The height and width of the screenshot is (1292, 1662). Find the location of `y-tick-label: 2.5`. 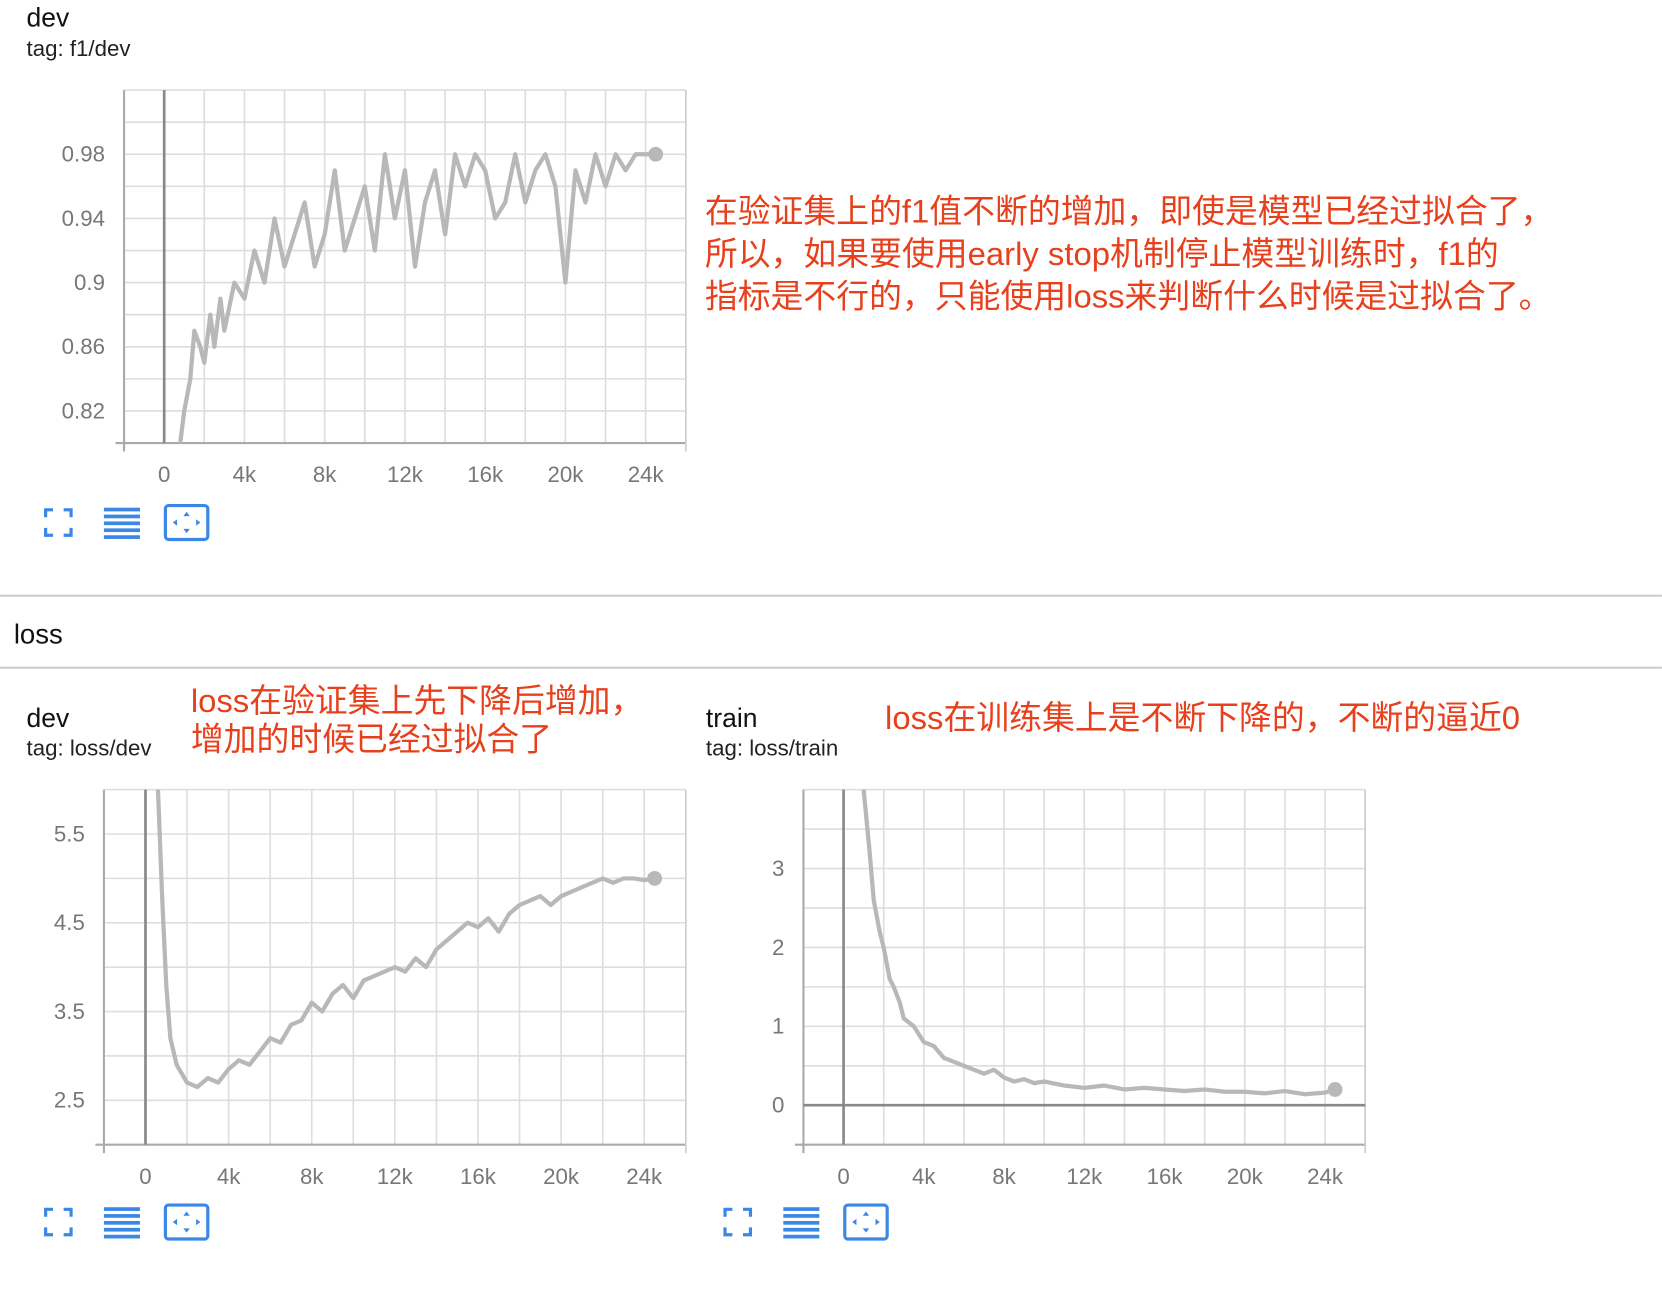

y-tick-label: 2.5 is located at coordinates (69, 1100).